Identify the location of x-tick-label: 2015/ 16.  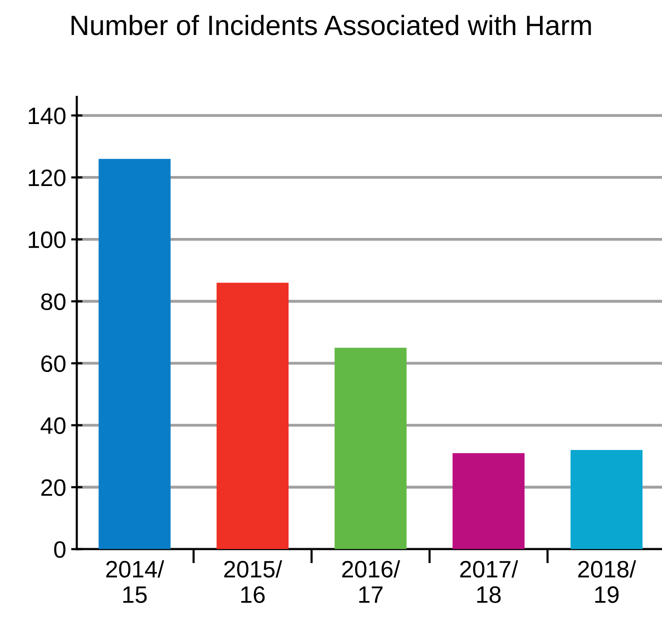
(253, 582).